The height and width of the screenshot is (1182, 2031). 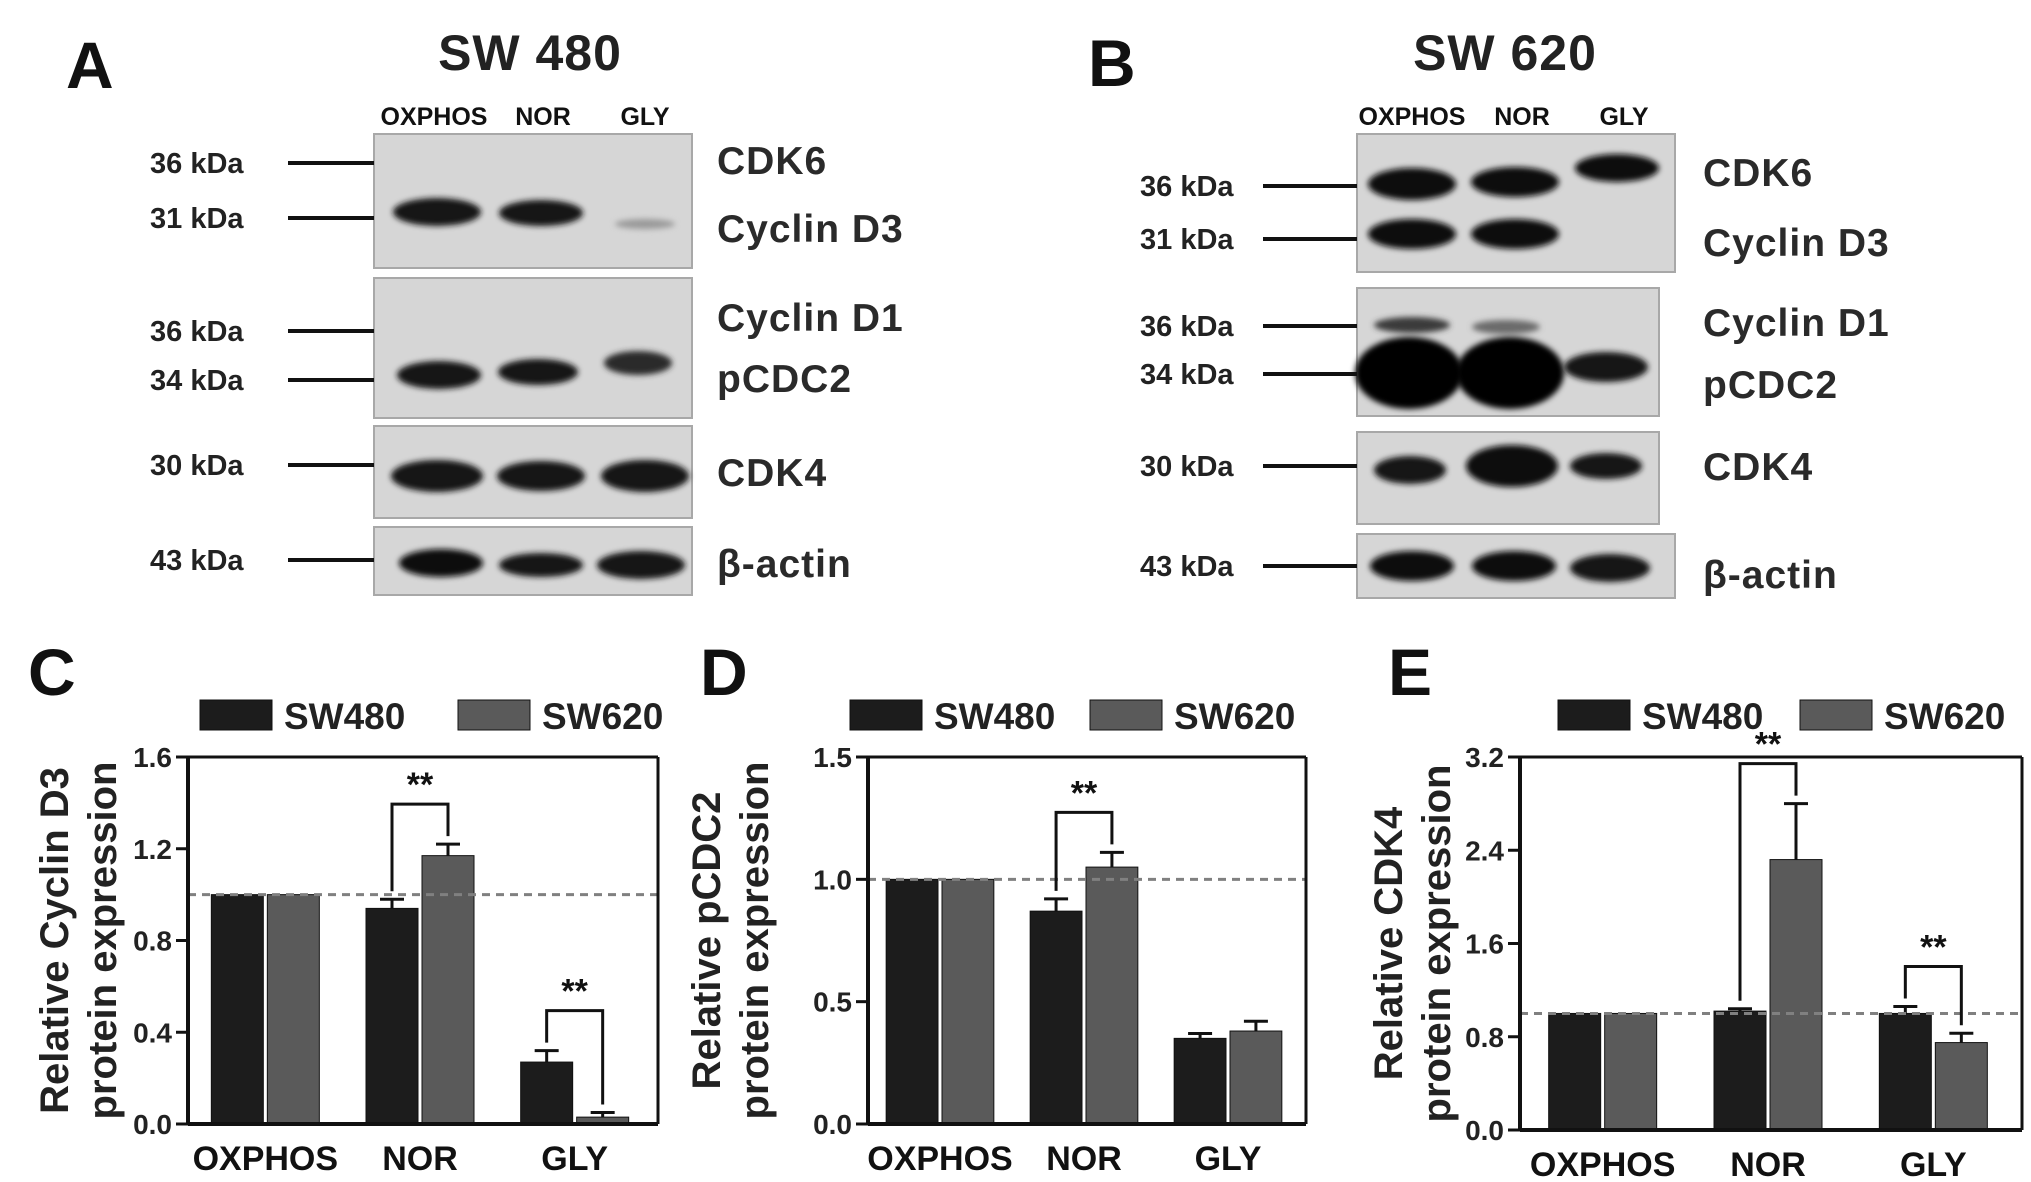 I want to click on panel-letter-d: D, so click(x=724, y=672).